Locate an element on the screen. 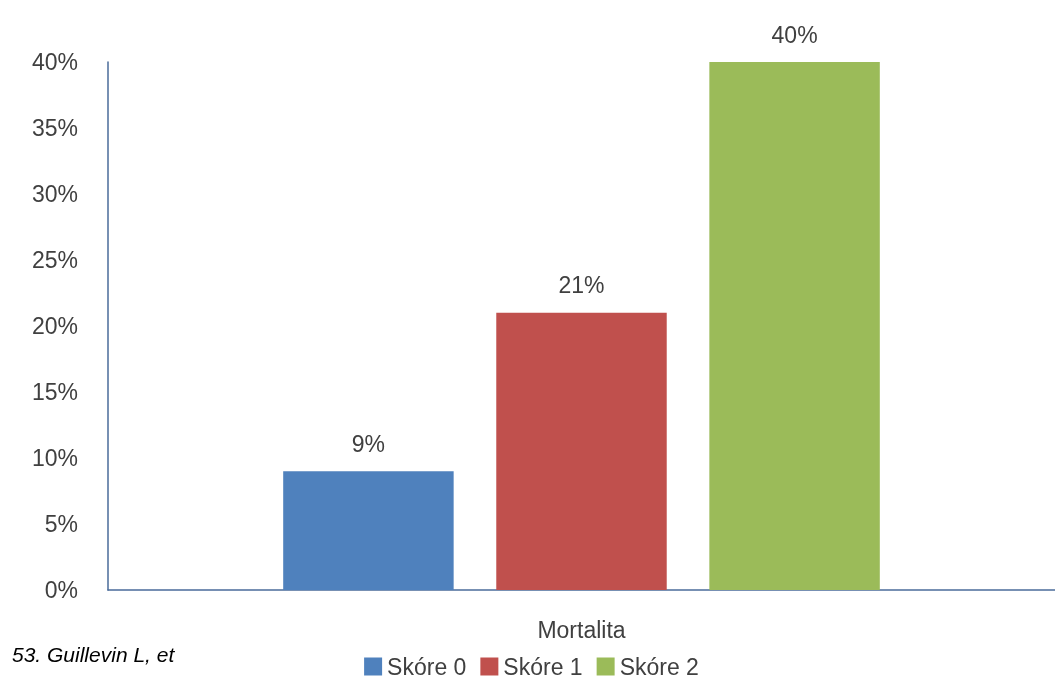 The width and height of the screenshot is (1063, 691). y-tick-label: 5% is located at coordinates (61, 524).